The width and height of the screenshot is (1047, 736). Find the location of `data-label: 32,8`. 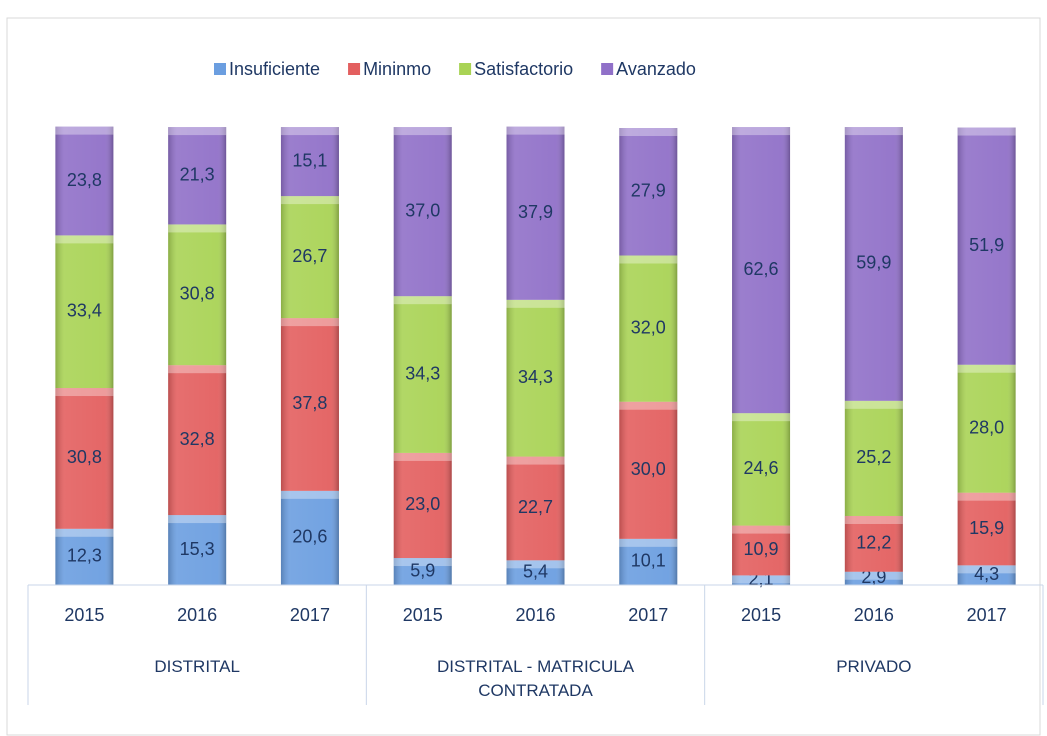

data-label: 32,8 is located at coordinates (197, 439).